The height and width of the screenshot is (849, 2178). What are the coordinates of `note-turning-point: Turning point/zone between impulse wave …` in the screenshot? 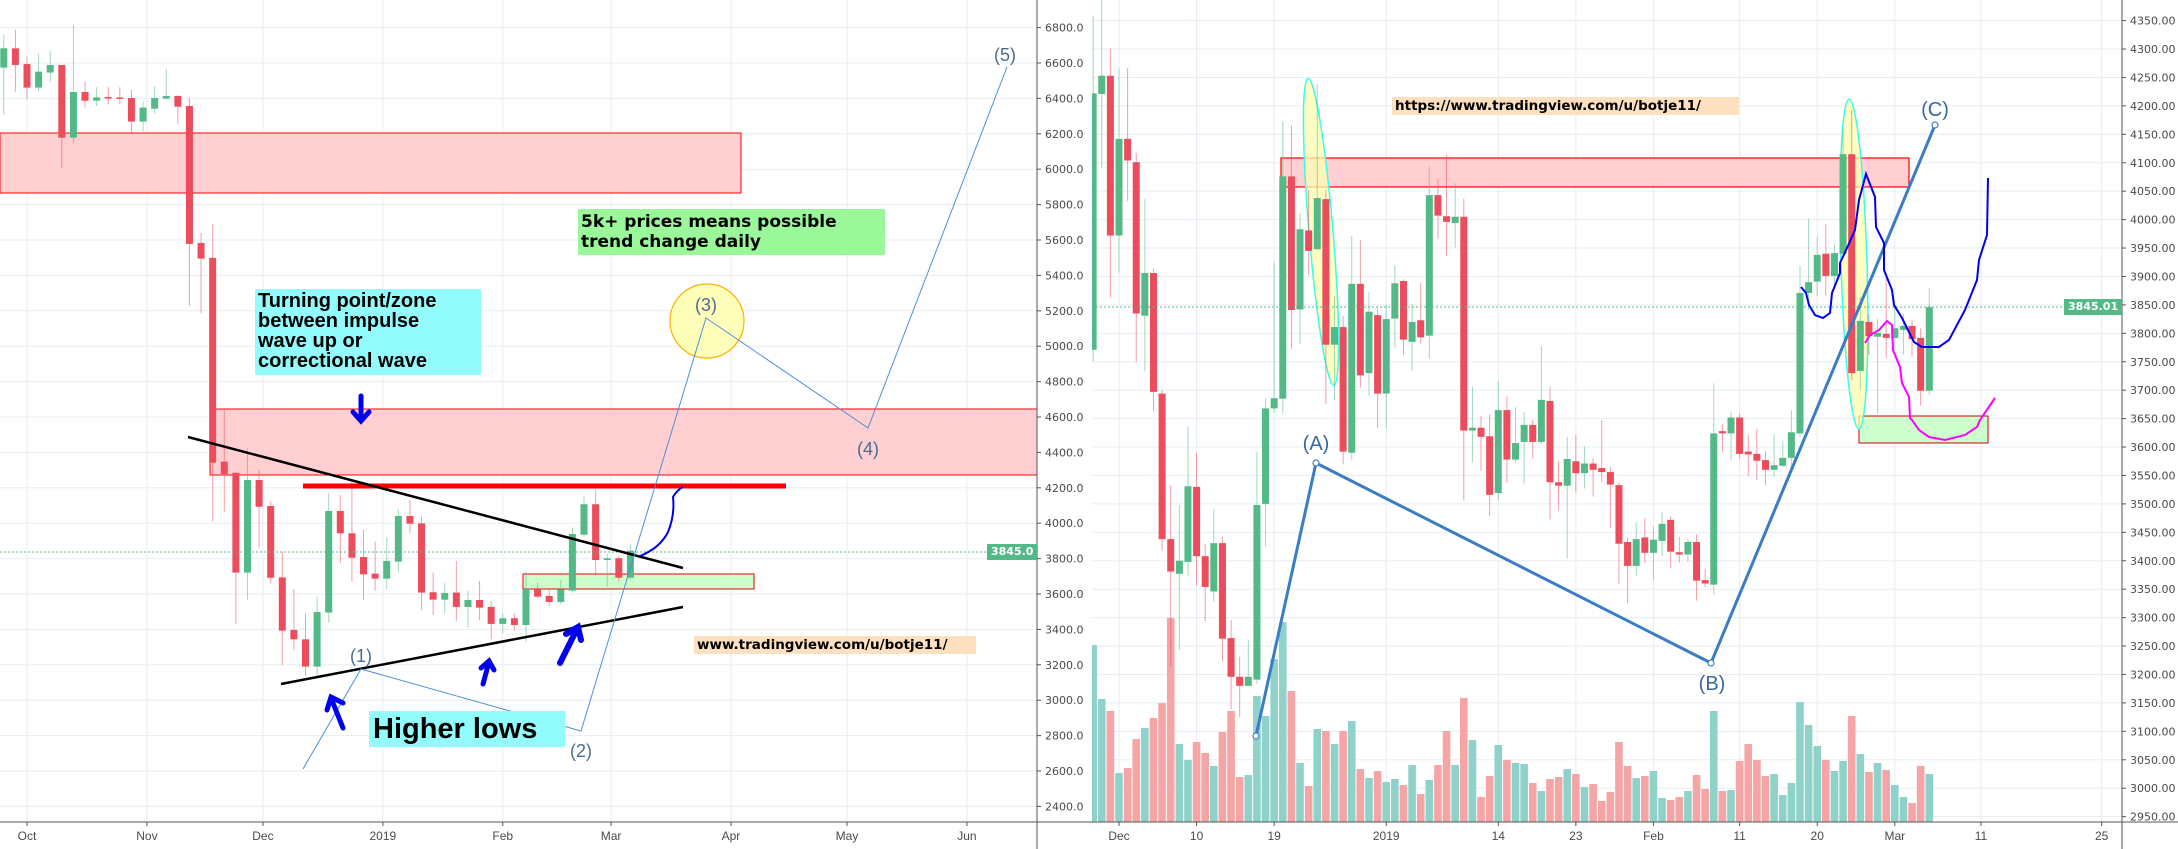 It's located at (368, 332).